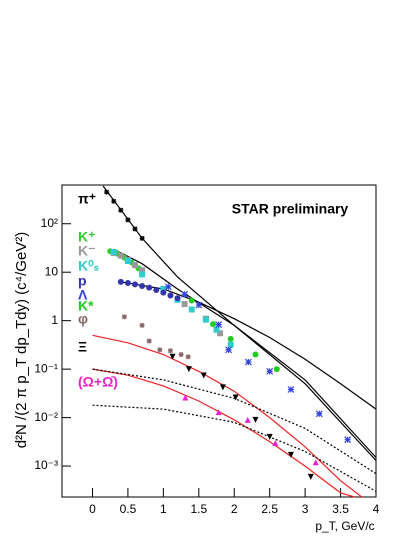  I want to click on legend-label: π⁺, so click(87, 199).